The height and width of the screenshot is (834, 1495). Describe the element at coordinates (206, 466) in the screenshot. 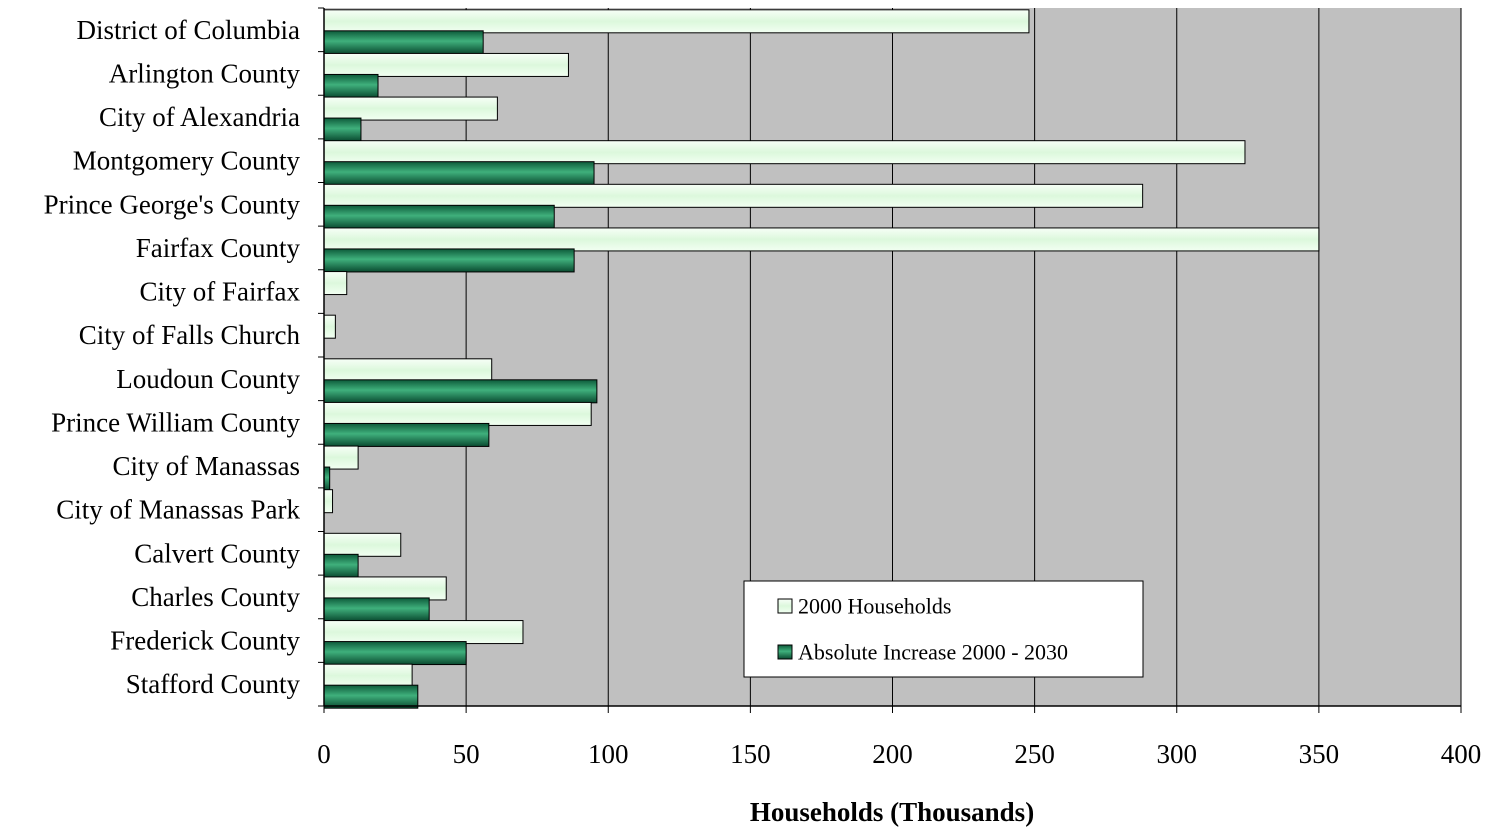

I see `category-label-city-of-manassas: City of Manassas` at that location.